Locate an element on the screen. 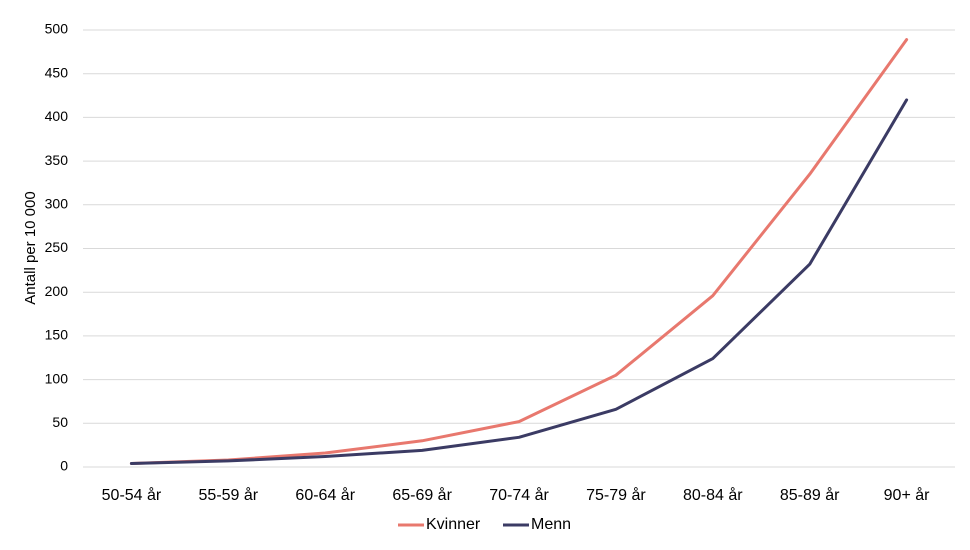 This screenshot has width=970, height=550. y-tick-label: 450 is located at coordinates (57, 72).